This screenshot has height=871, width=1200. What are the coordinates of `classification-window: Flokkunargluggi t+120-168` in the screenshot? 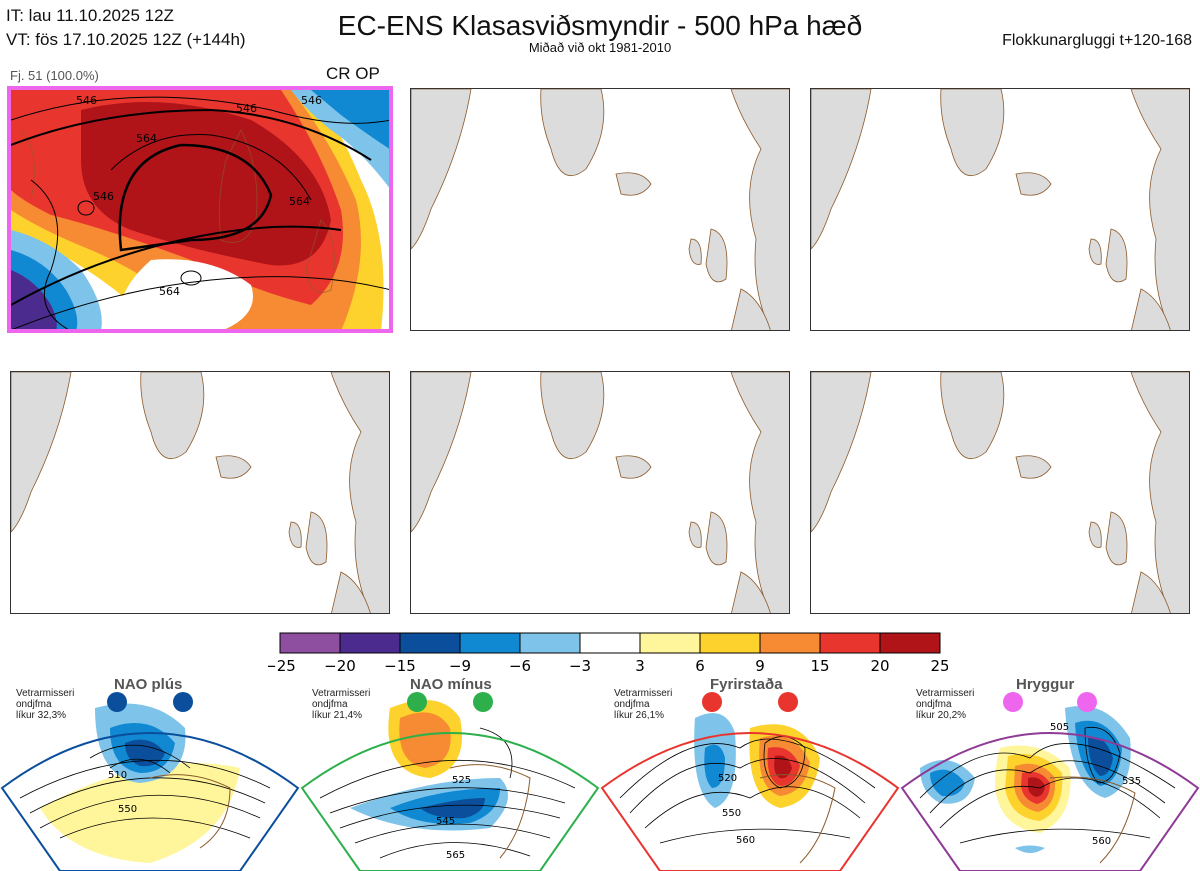 It's located at (1097, 40).